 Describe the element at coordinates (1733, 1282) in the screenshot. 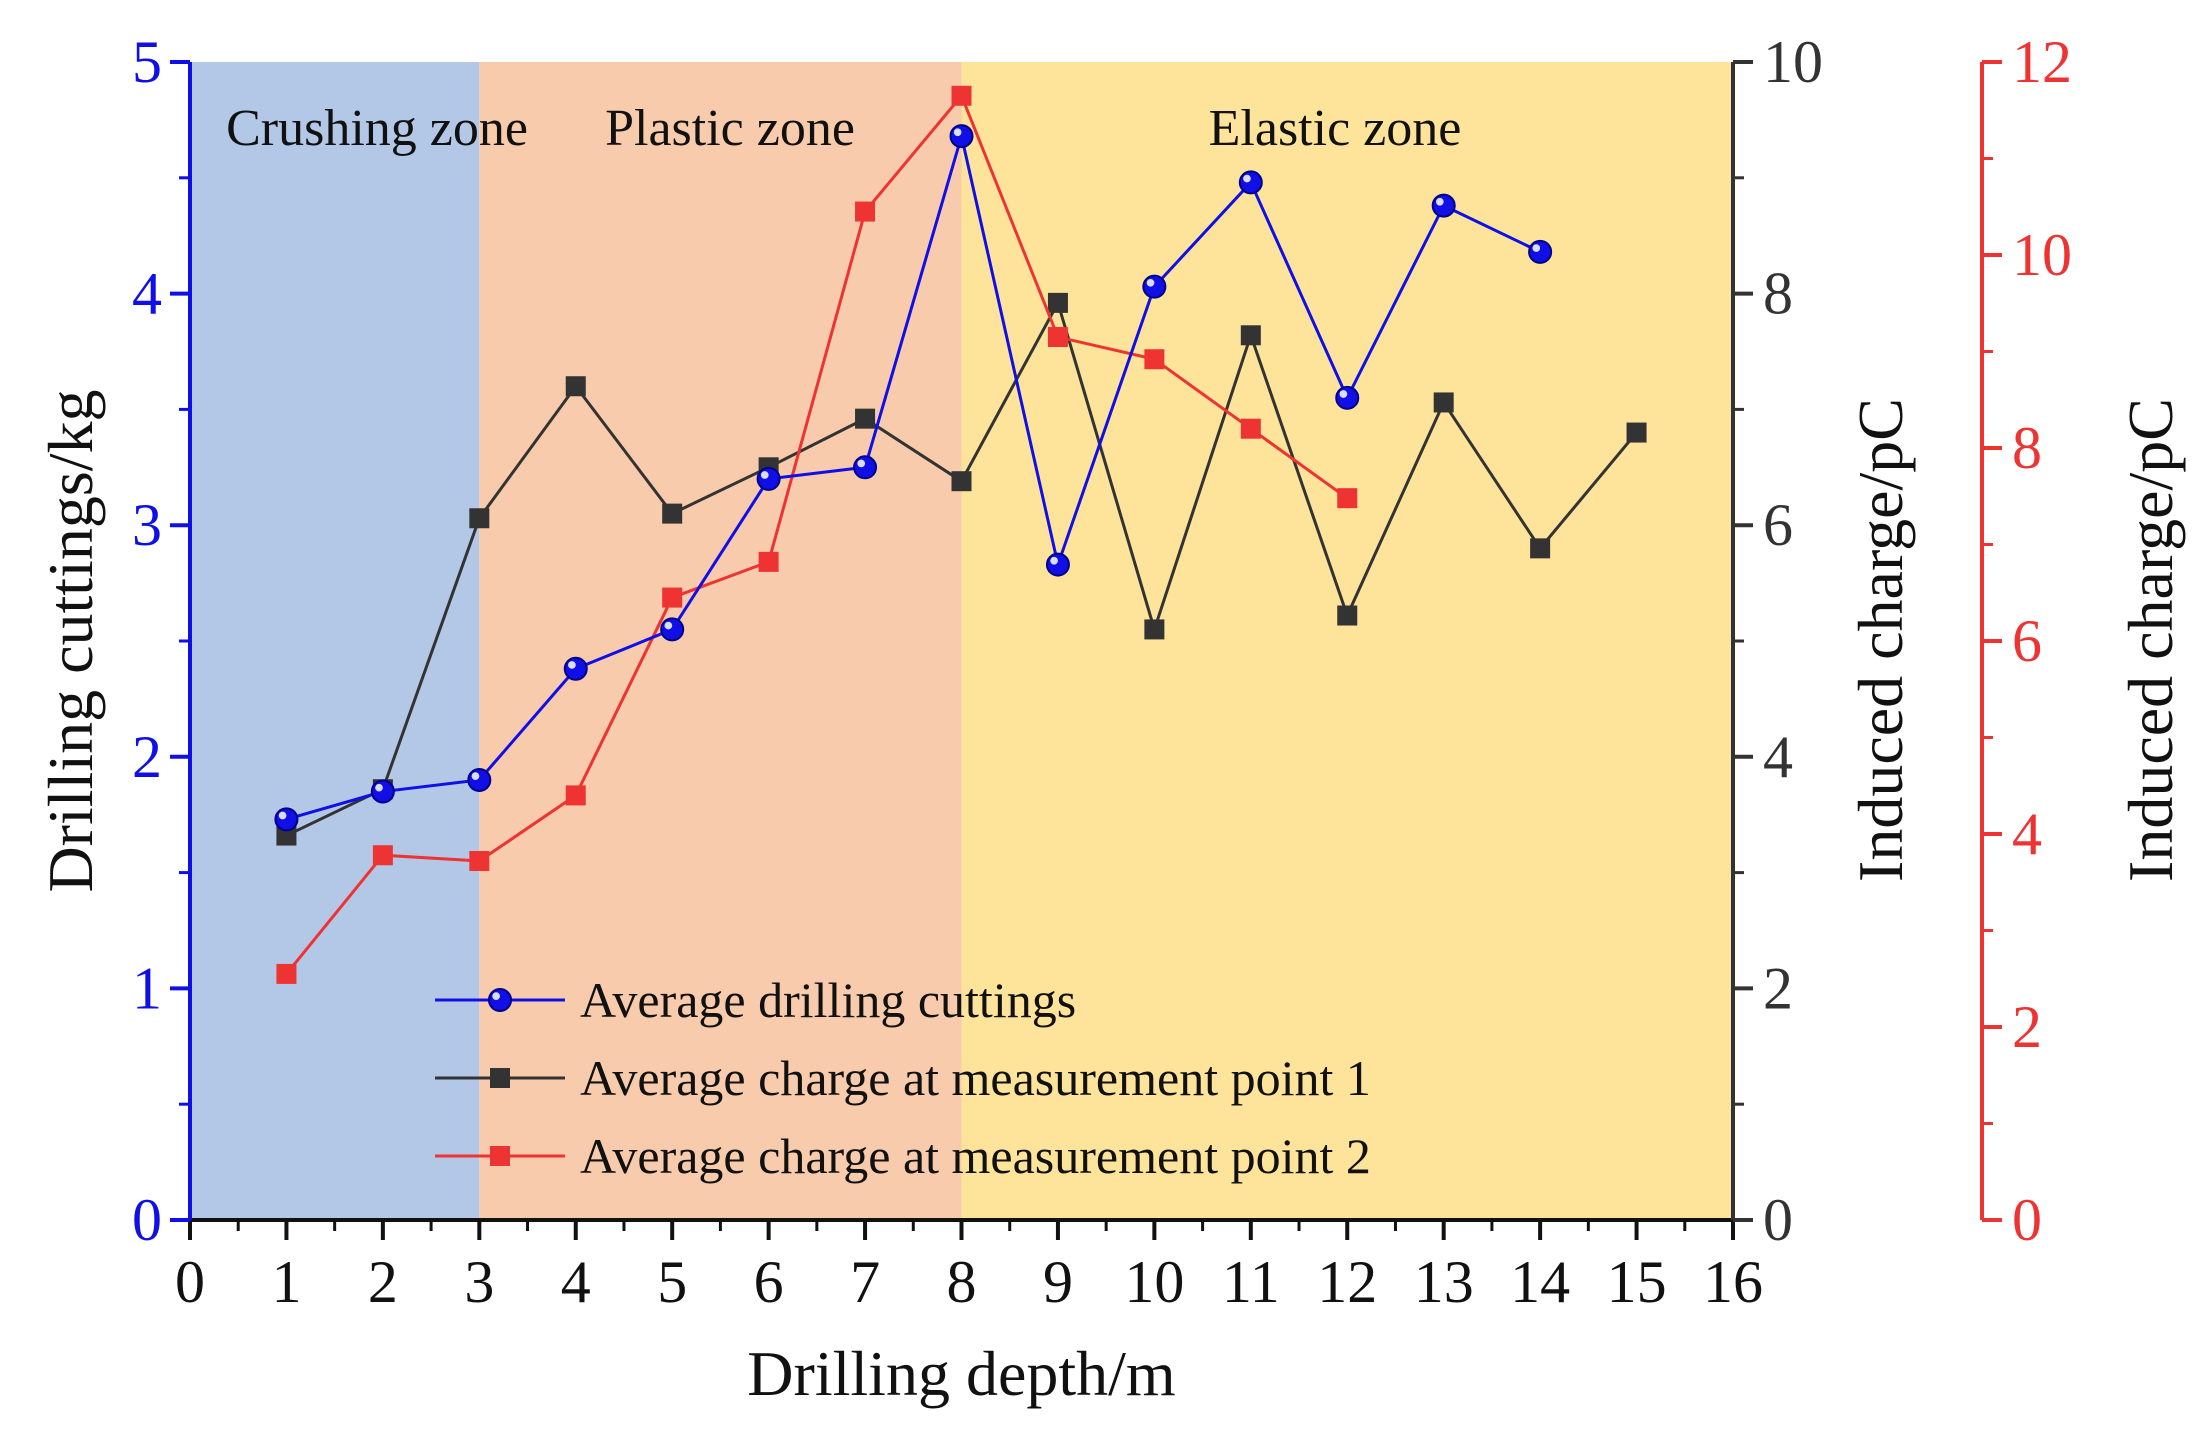

I see `x-tick-label: 16` at that location.